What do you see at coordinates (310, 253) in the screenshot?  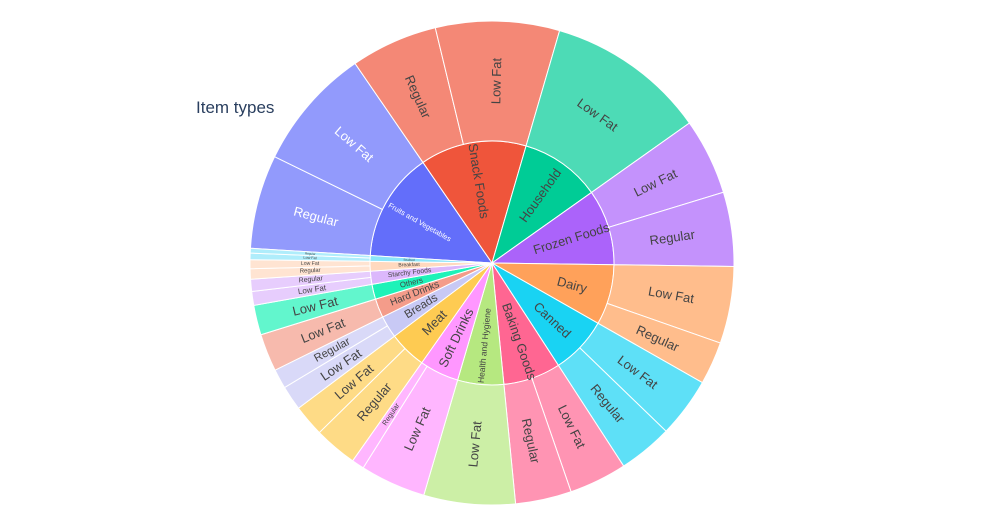 I see `subcategory-slice-seafood-regular` at bounding box center [310, 253].